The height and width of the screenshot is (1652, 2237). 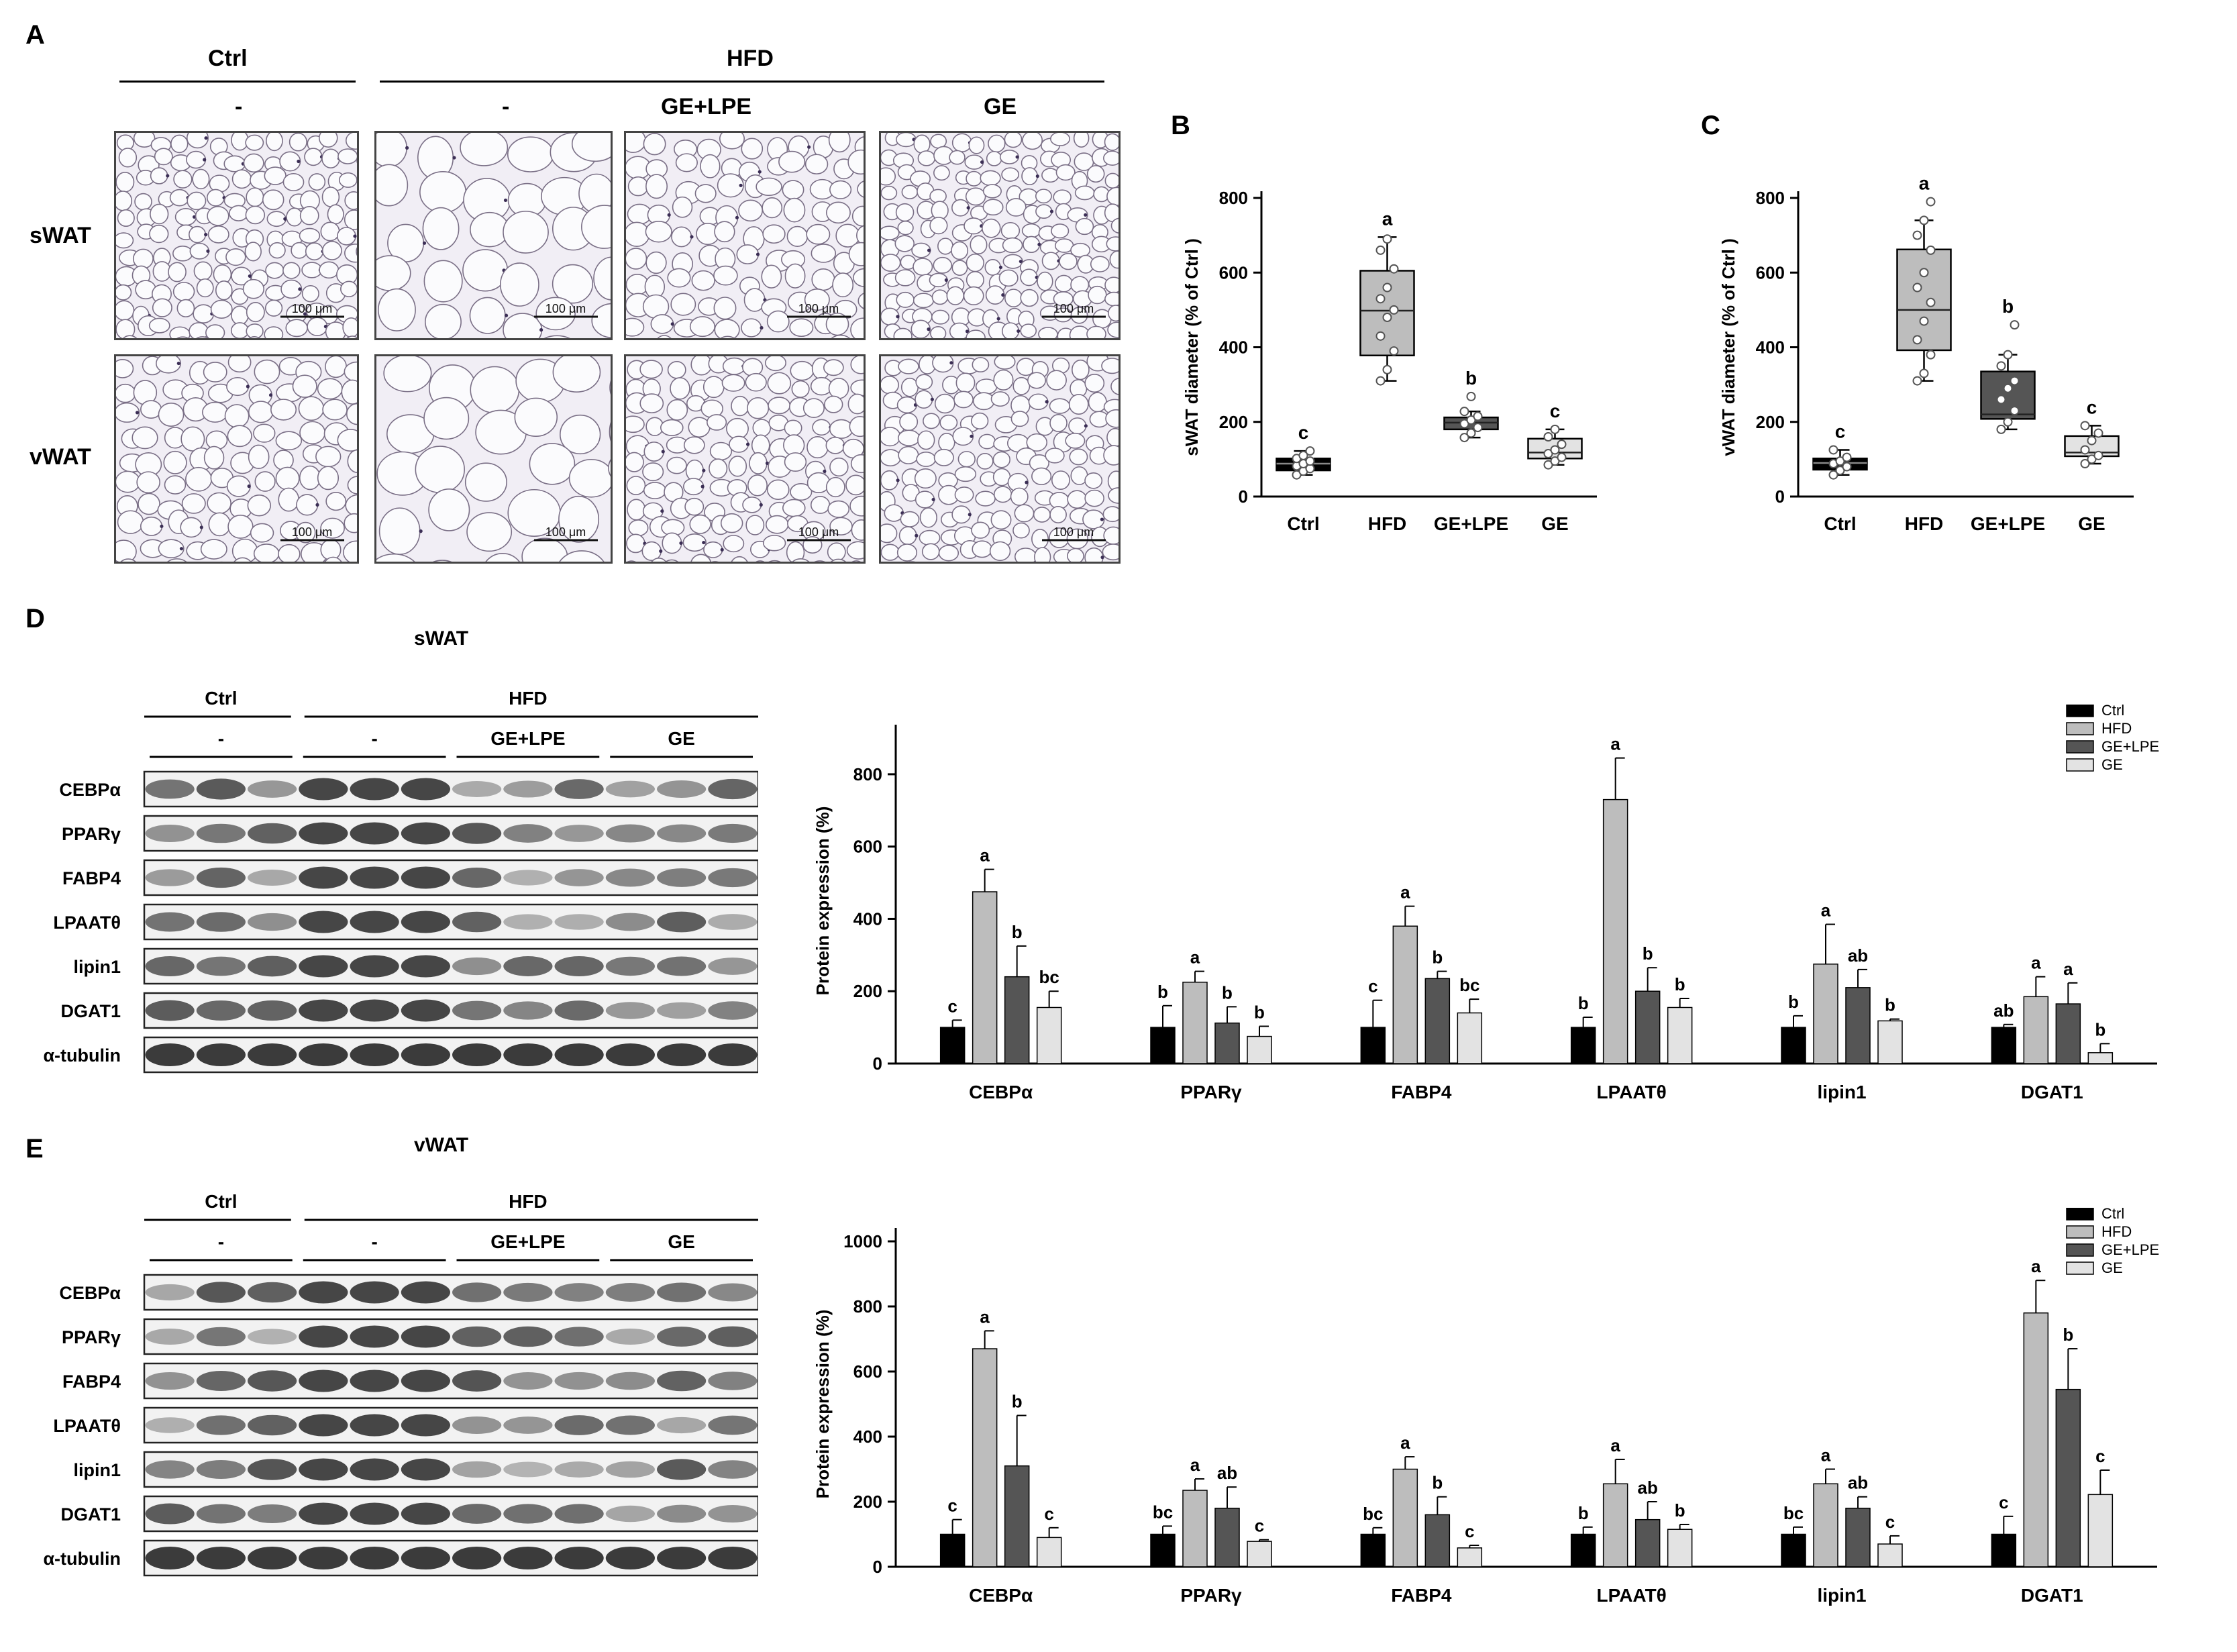 What do you see at coordinates (87, 923) in the screenshot?
I see `blot-protein-label: LPAATθ` at bounding box center [87, 923].